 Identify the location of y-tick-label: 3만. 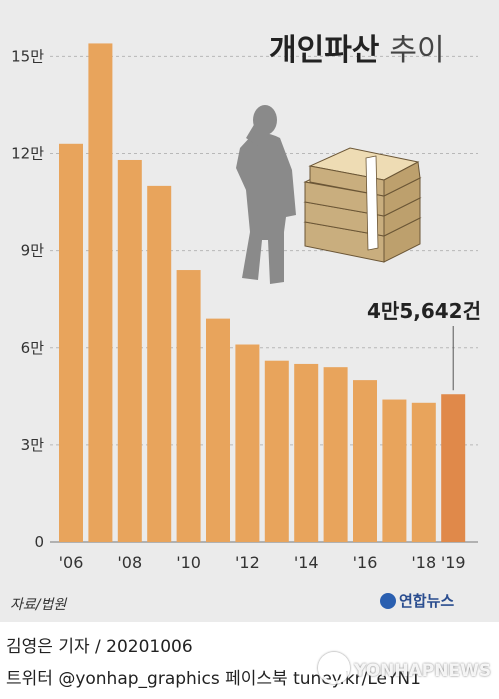
(33, 445).